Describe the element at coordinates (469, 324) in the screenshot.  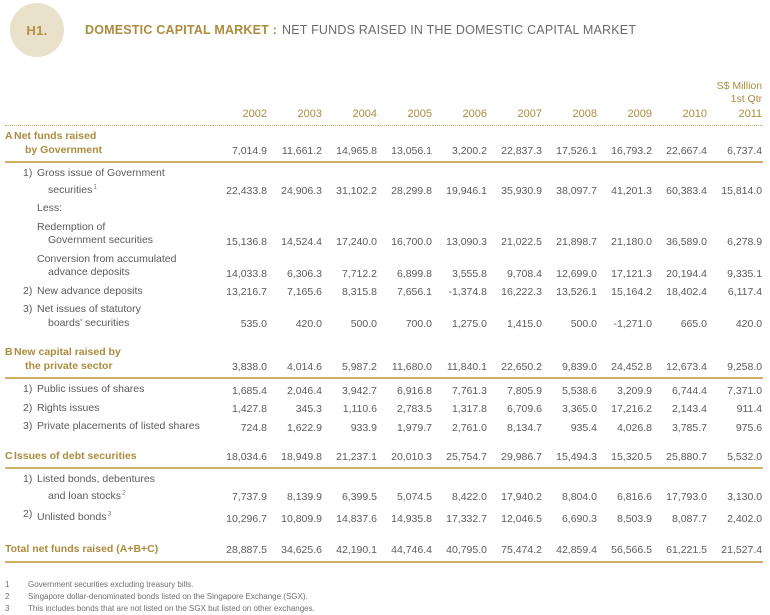
I see `cell-value: 1,275.0` at that location.